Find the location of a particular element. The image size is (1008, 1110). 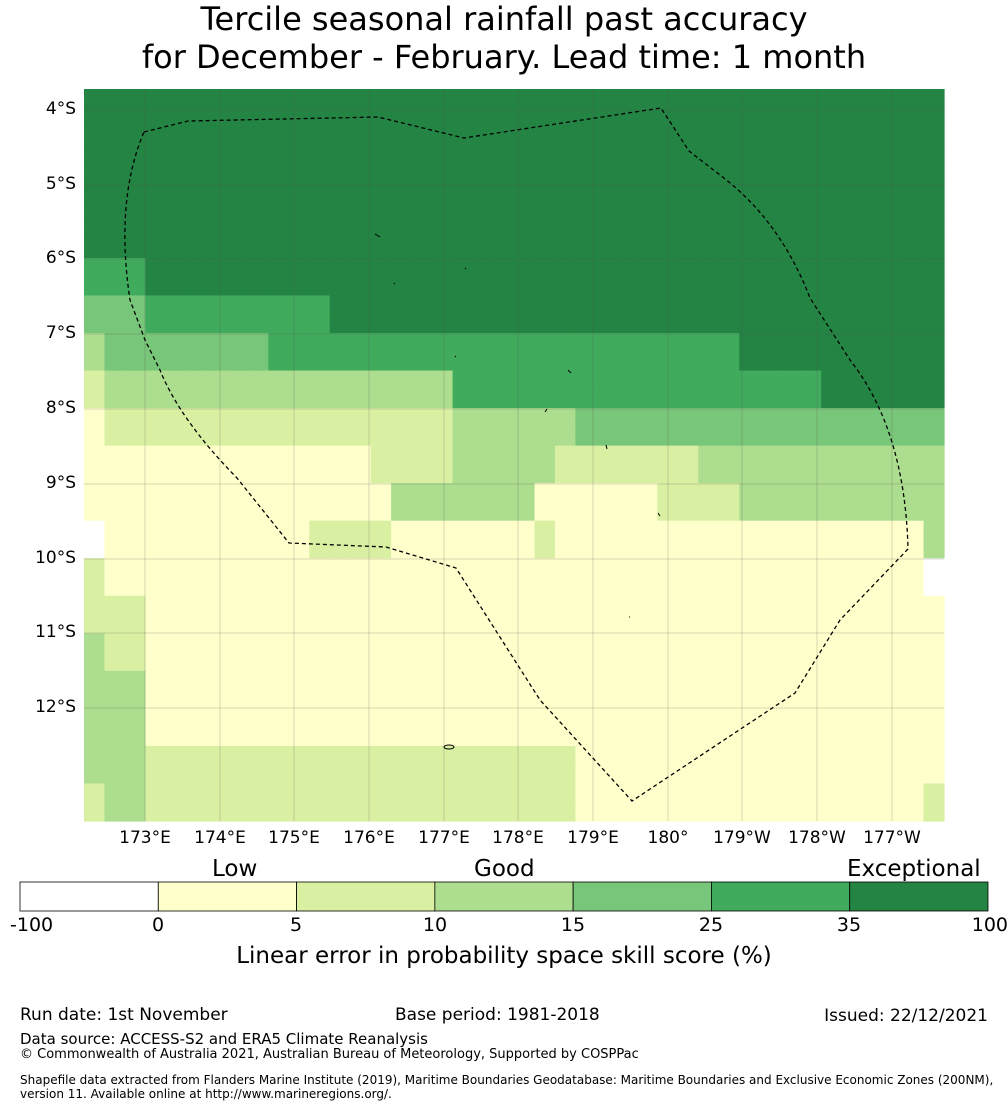

colorbar-segment is located at coordinates (919, 896).